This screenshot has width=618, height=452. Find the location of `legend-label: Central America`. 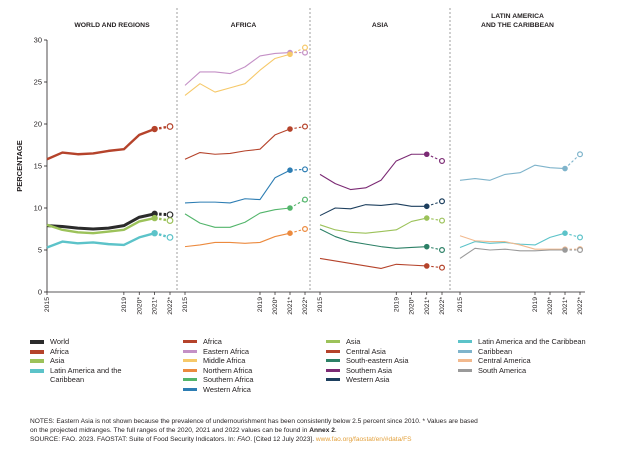

legend-label: Central America is located at coordinates (504, 361).